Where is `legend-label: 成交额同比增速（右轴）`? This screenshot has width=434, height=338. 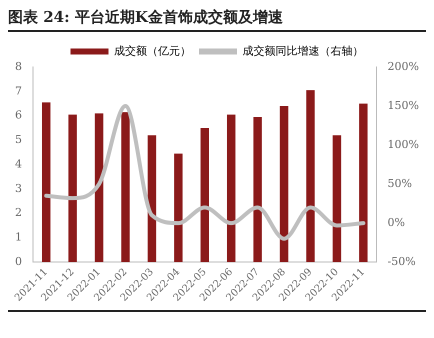
legend-label: 成交额同比增速（右轴） is located at coordinates (303, 51).